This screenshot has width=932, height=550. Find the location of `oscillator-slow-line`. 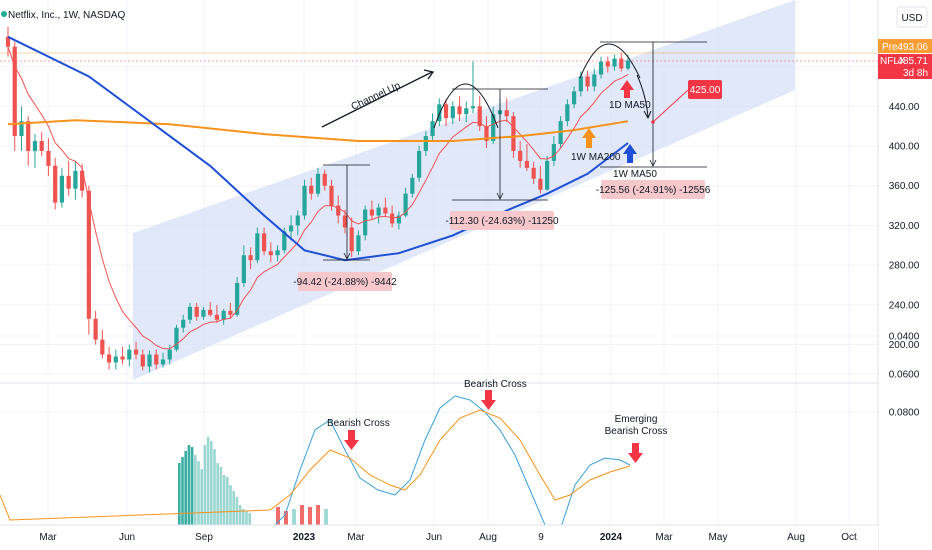

oscillator-slow-line is located at coordinates (315, 465).